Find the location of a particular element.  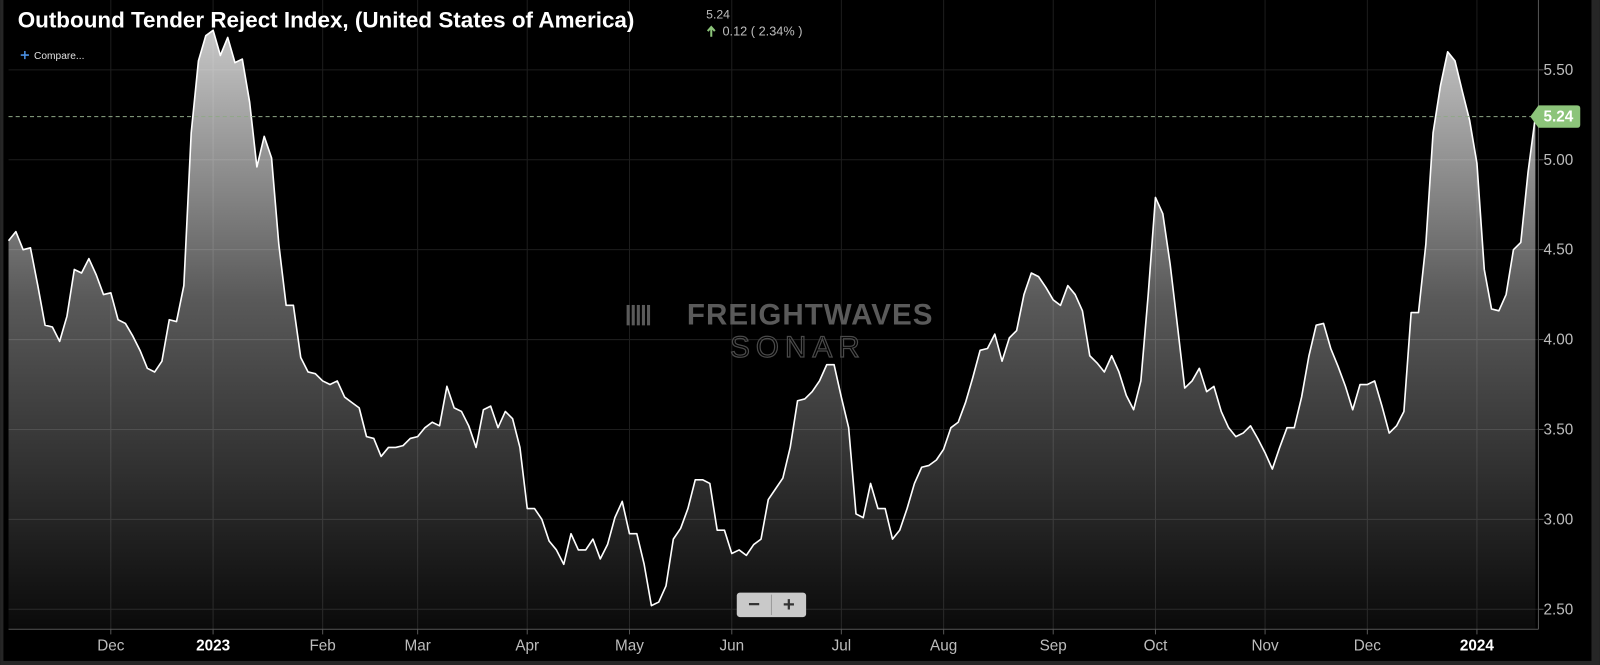

x-tick-label: Apr is located at coordinates (527, 646).